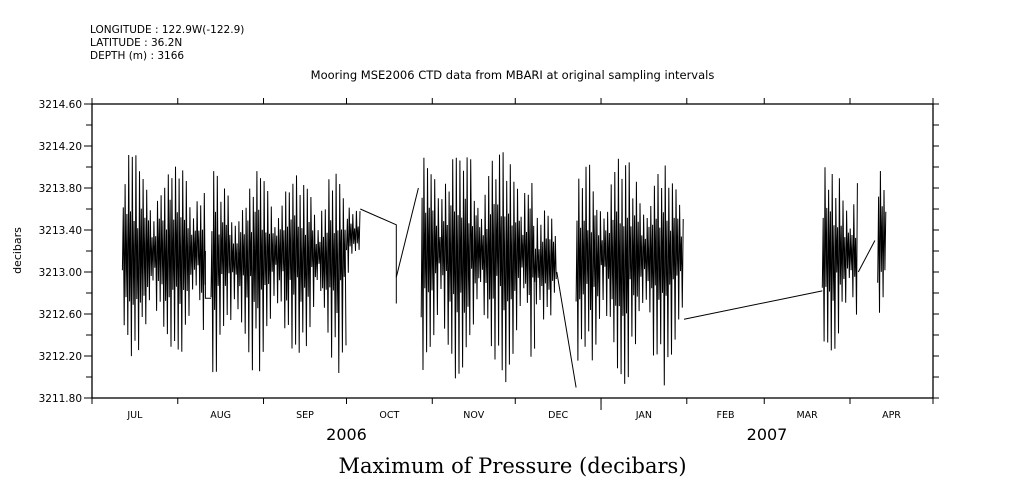 The height and width of the screenshot is (504, 1009). What do you see at coordinates (807, 415) in the screenshot?
I see `month-label: MAR` at bounding box center [807, 415].